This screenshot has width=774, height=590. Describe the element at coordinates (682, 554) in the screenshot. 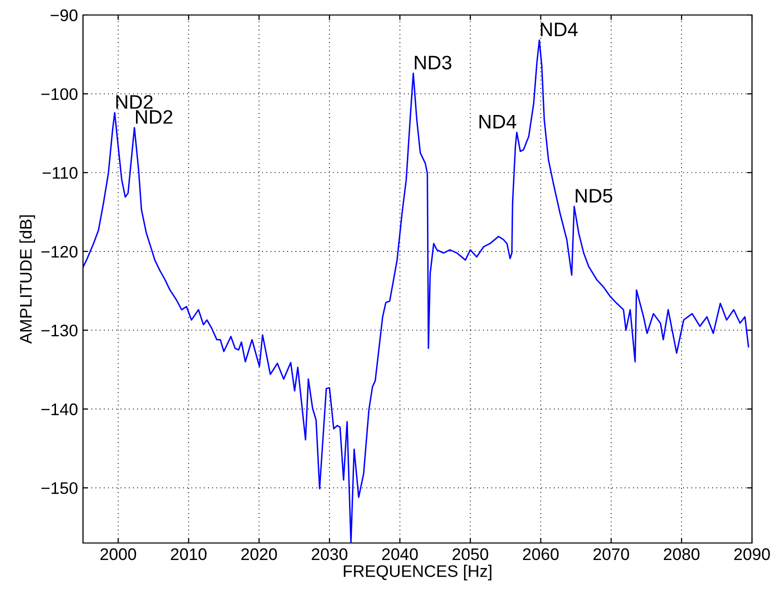

I see `x-tick-label: 2080` at that location.